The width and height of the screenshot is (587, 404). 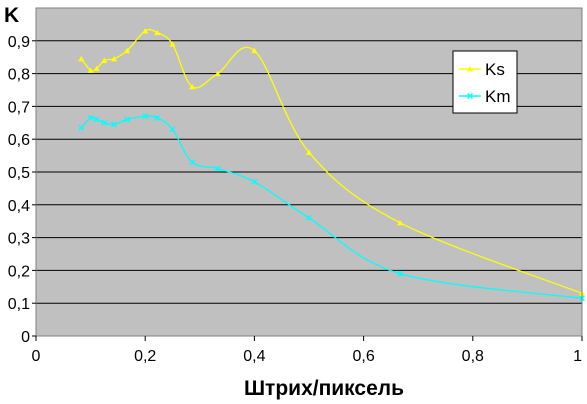 What do you see at coordinates (11, 15) in the screenshot?
I see `y-axis-title: K` at bounding box center [11, 15].